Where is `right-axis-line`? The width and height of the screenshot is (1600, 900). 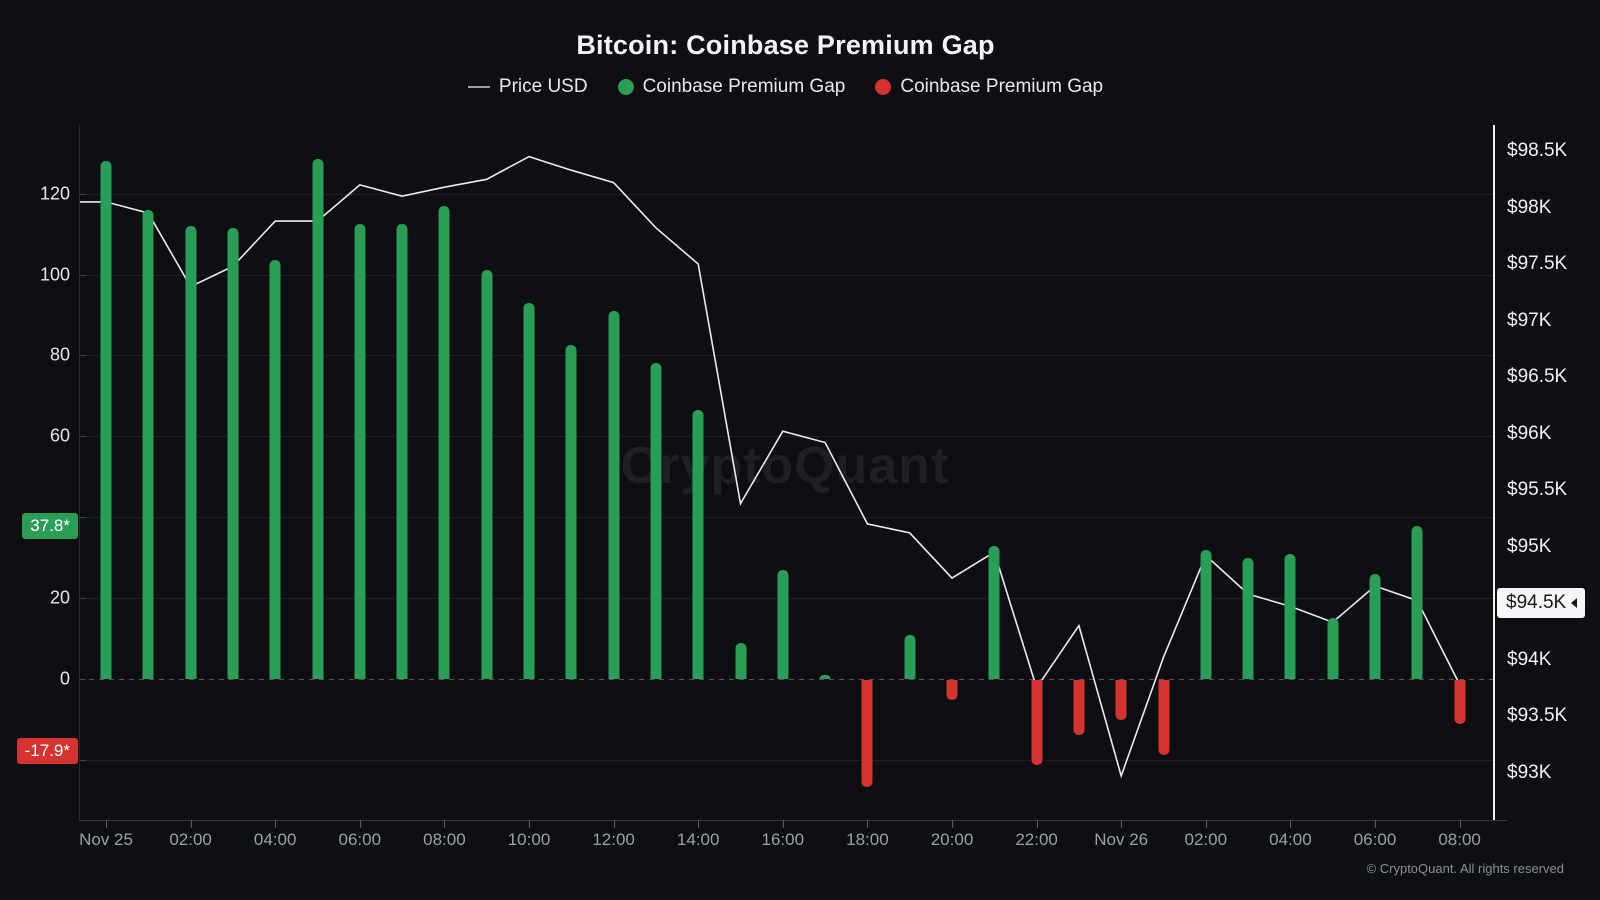
right-axis-line is located at coordinates (1494, 472).